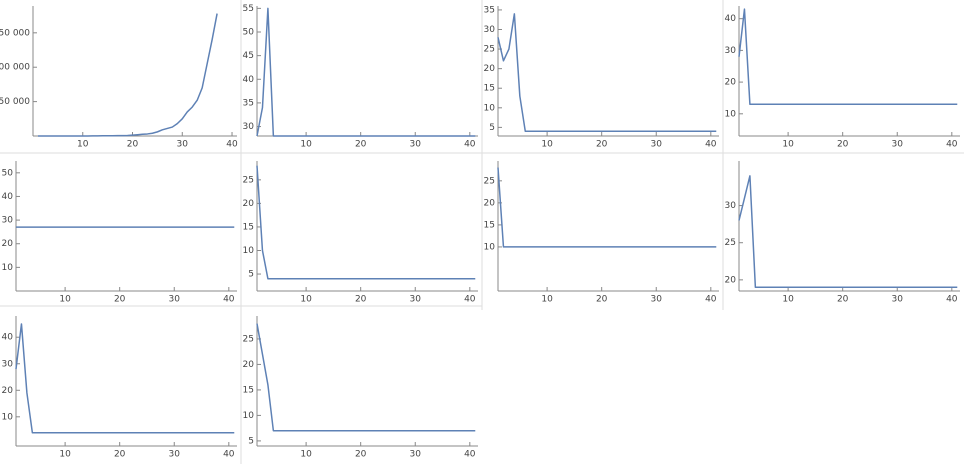  Describe the element at coordinates (15, 33) in the screenshot. I see `y-tick-label: 150 000` at that location.